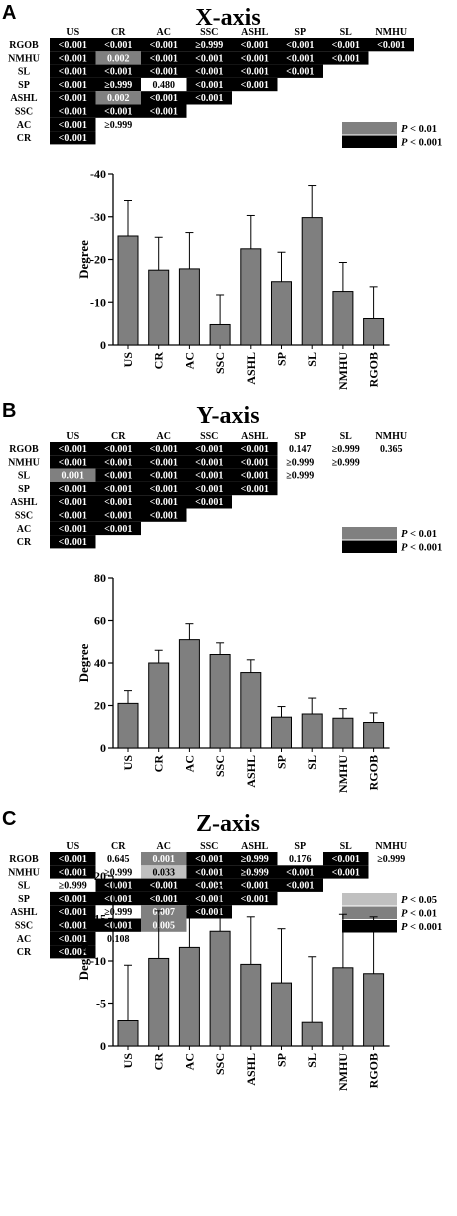 The image size is (457, 1216). Describe the element at coordinates (128, 725) in the screenshot. I see `bar-us` at that location.